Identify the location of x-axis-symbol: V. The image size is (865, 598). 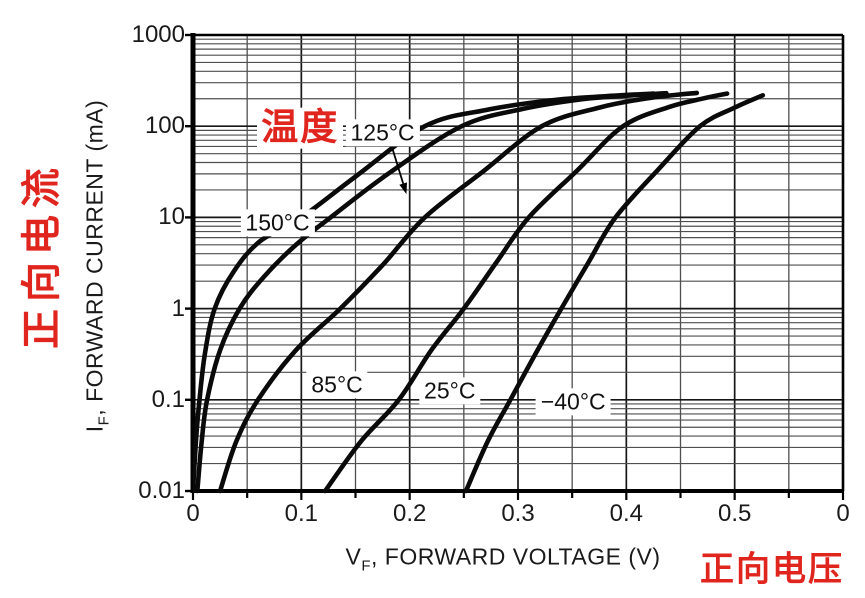
(353, 556).